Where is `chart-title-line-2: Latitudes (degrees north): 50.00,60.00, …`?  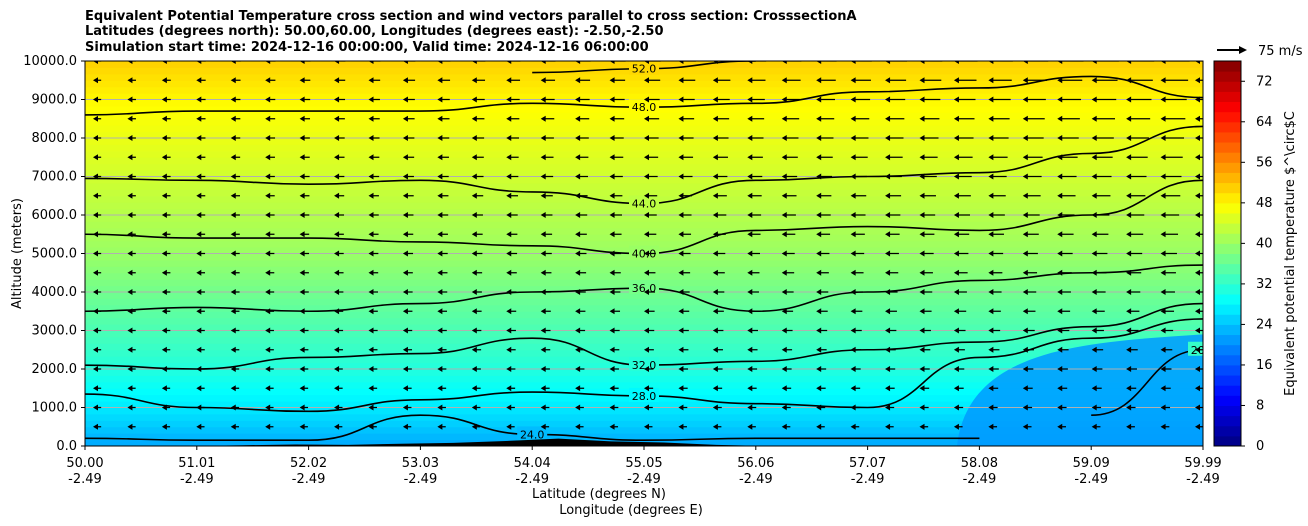 chart-title-line-2: Latitudes (degrees north): 50.00,60.00, … is located at coordinates (374, 31).